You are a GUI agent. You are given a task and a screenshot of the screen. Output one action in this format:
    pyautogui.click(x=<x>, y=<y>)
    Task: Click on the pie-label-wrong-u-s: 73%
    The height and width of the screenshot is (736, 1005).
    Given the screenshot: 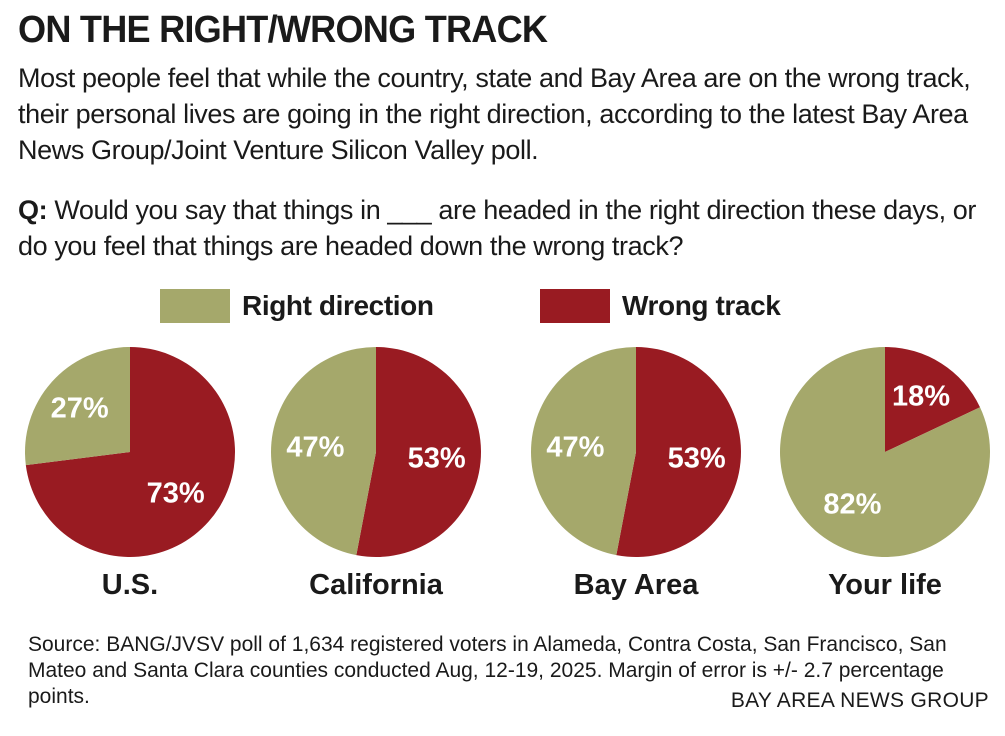 What is the action you would take?
    pyautogui.click(x=176, y=493)
    